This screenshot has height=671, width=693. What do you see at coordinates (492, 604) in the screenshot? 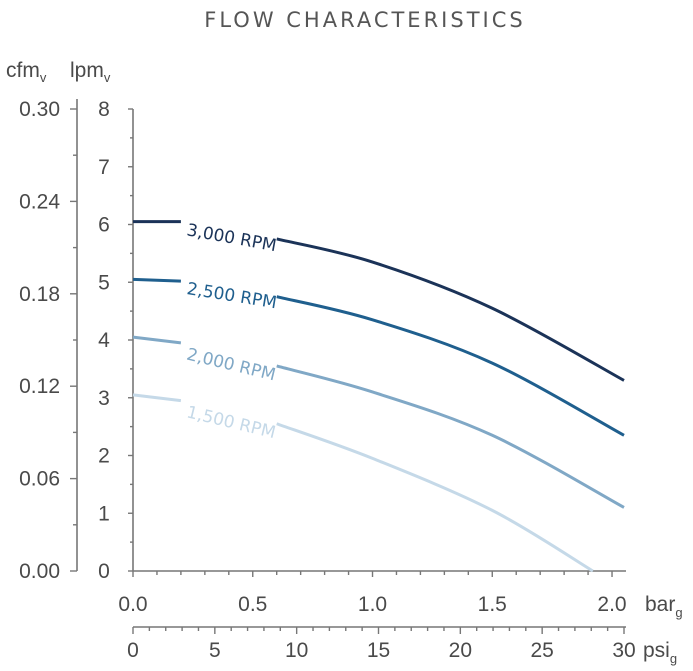
I see `bar-tick-label: 1.5` at bounding box center [492, 604].